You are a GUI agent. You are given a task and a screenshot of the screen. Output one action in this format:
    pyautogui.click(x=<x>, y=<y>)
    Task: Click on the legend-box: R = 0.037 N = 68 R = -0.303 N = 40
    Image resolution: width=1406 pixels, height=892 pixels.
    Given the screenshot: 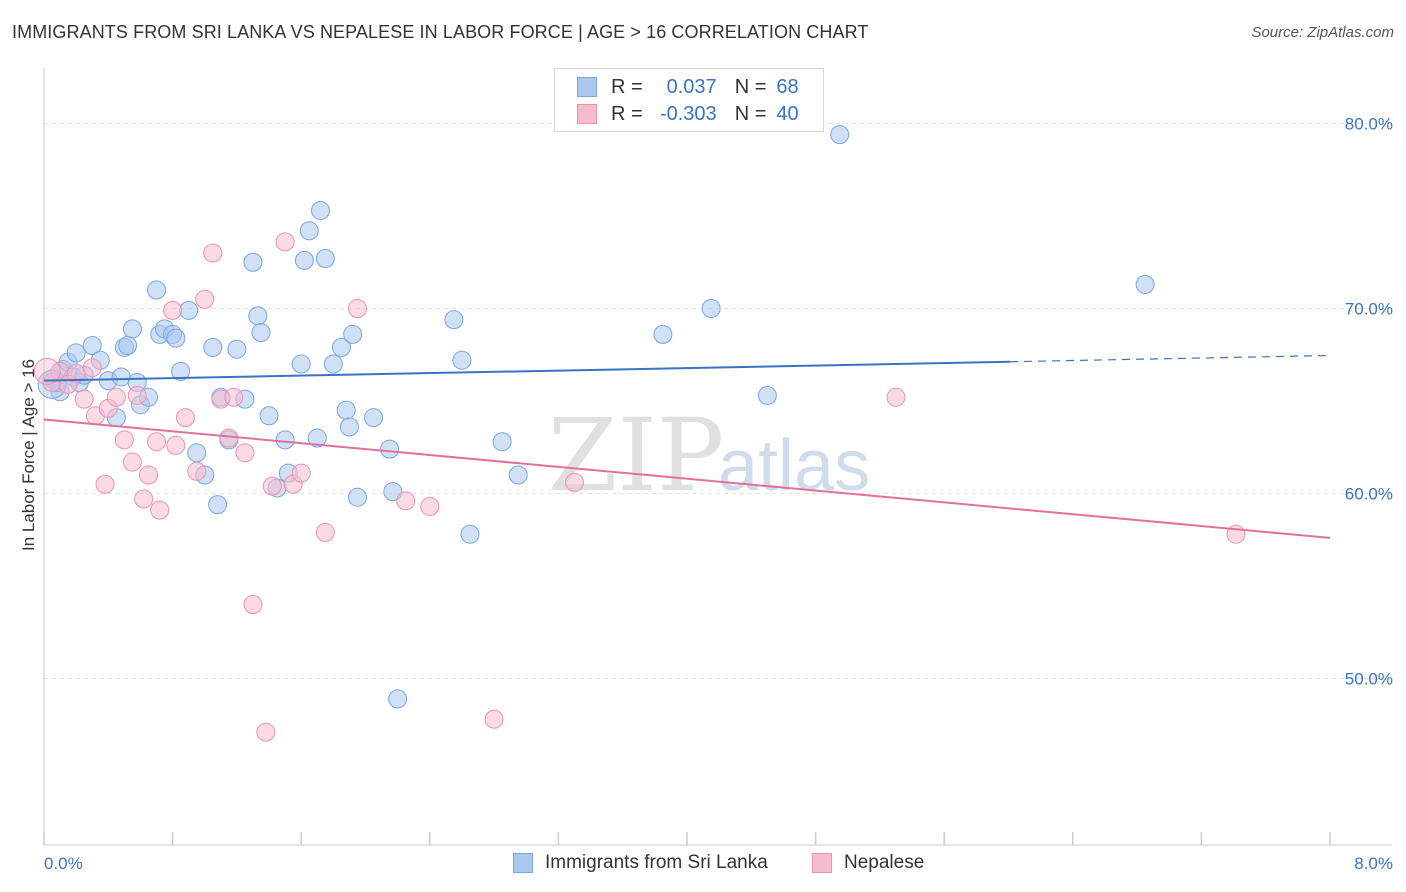 What is the action you would take?
    pyautogui.click(x=689, y=100)
    